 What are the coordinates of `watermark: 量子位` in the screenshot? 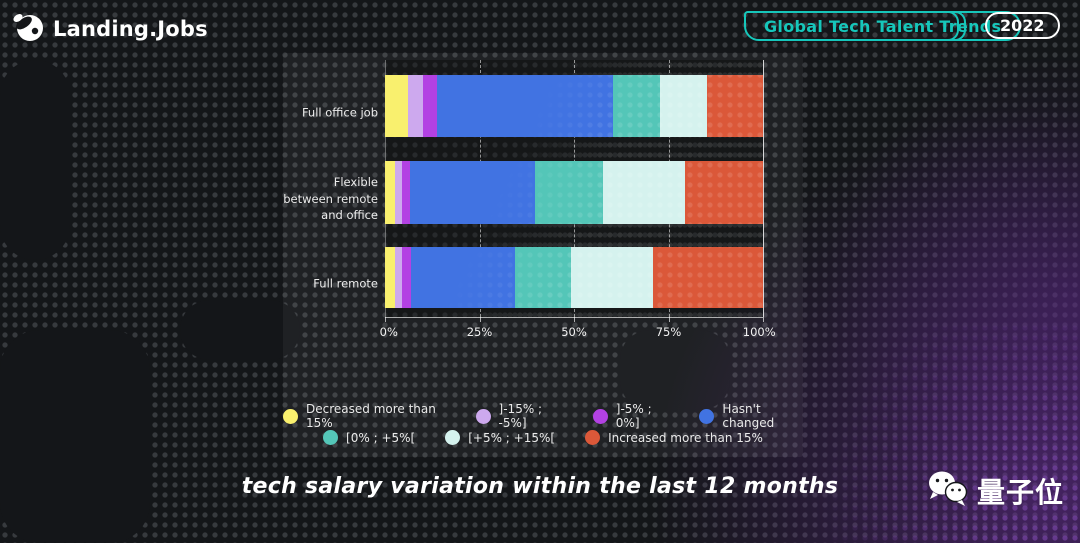 It's located at (994, 491).